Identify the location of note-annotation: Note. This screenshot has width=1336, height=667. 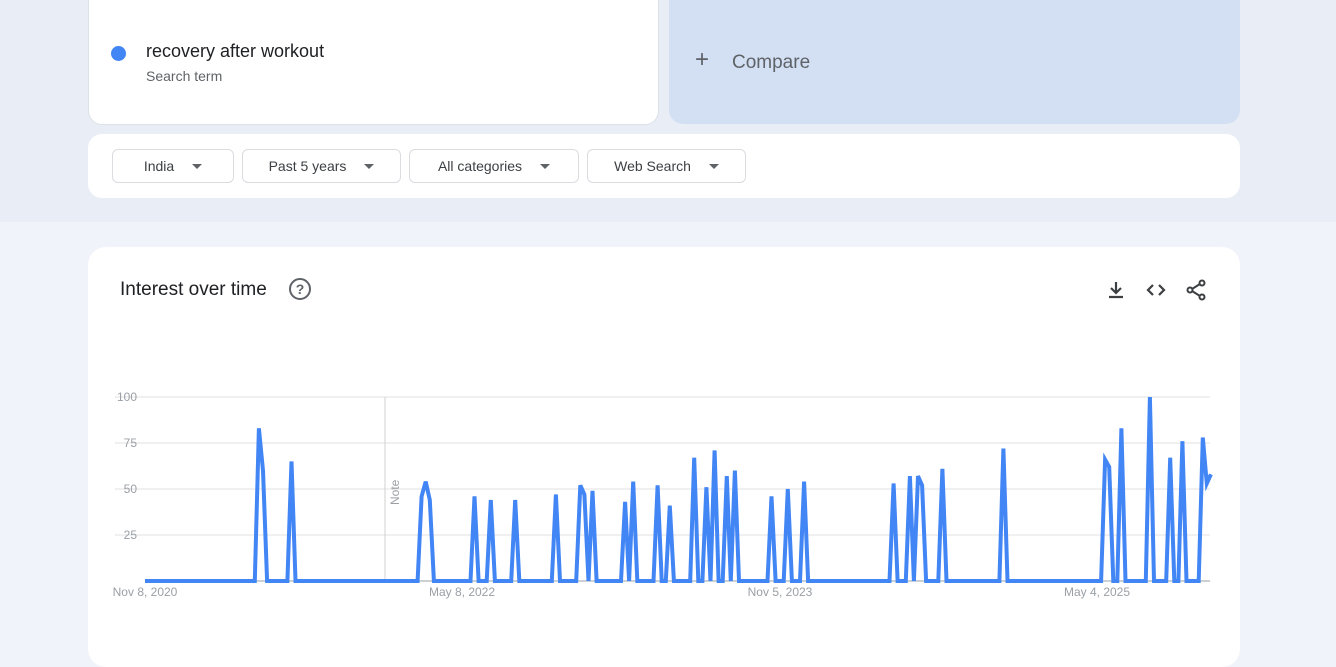
(395, 492).